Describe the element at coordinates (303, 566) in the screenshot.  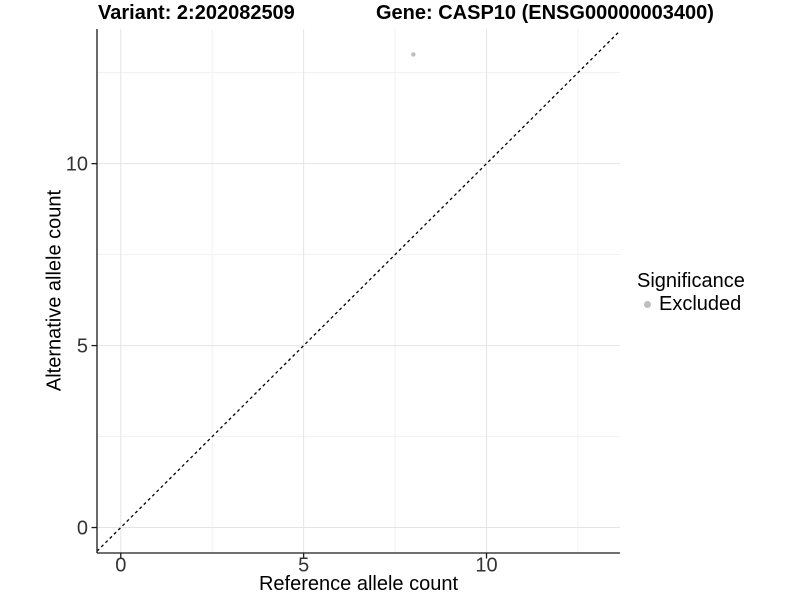
I see `x-tick-label: 5` at that location.